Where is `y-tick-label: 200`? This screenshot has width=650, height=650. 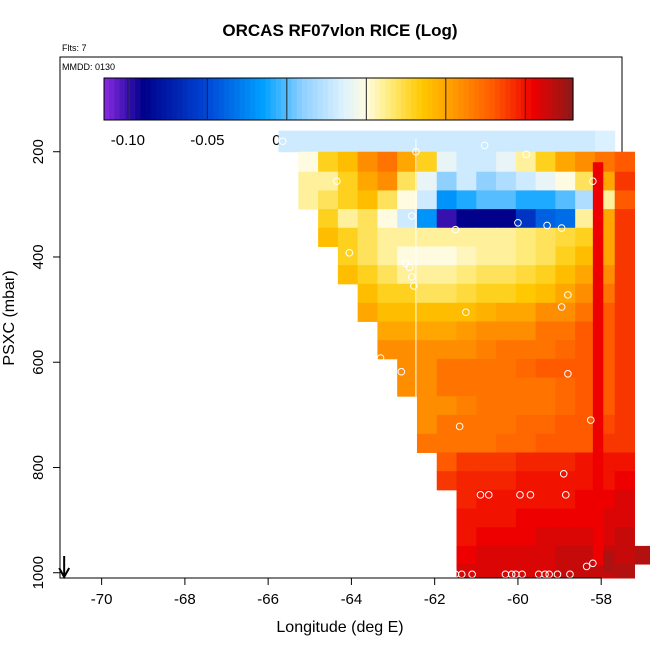
y-tick-label: 200 is located at coordinates (38, 151).